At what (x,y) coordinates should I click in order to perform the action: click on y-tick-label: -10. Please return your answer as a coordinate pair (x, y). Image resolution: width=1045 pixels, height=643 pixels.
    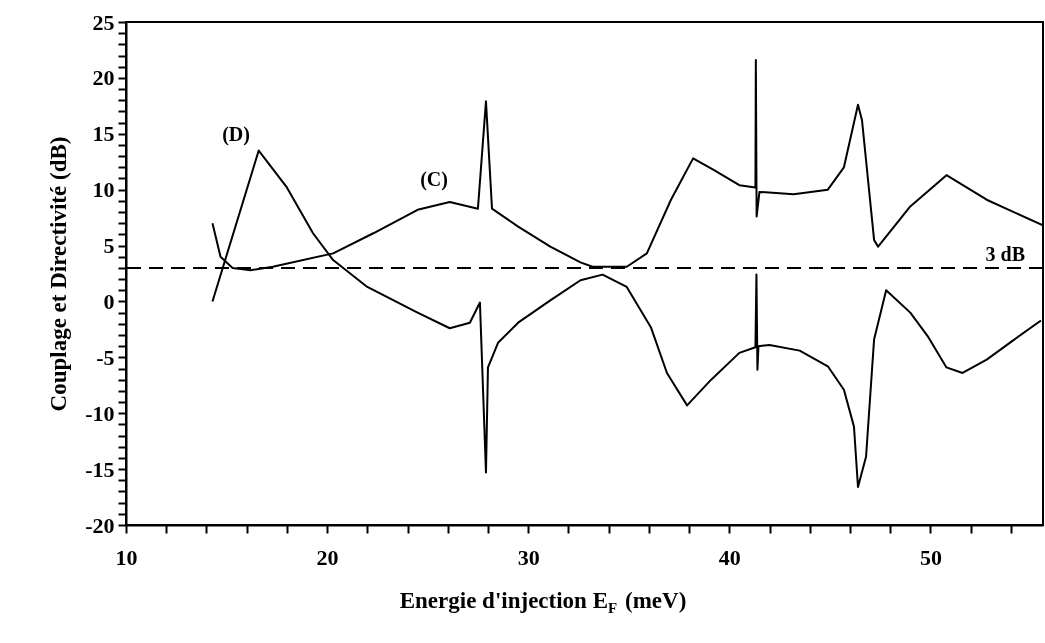
    Looking at the image, I should click on (100, 413).